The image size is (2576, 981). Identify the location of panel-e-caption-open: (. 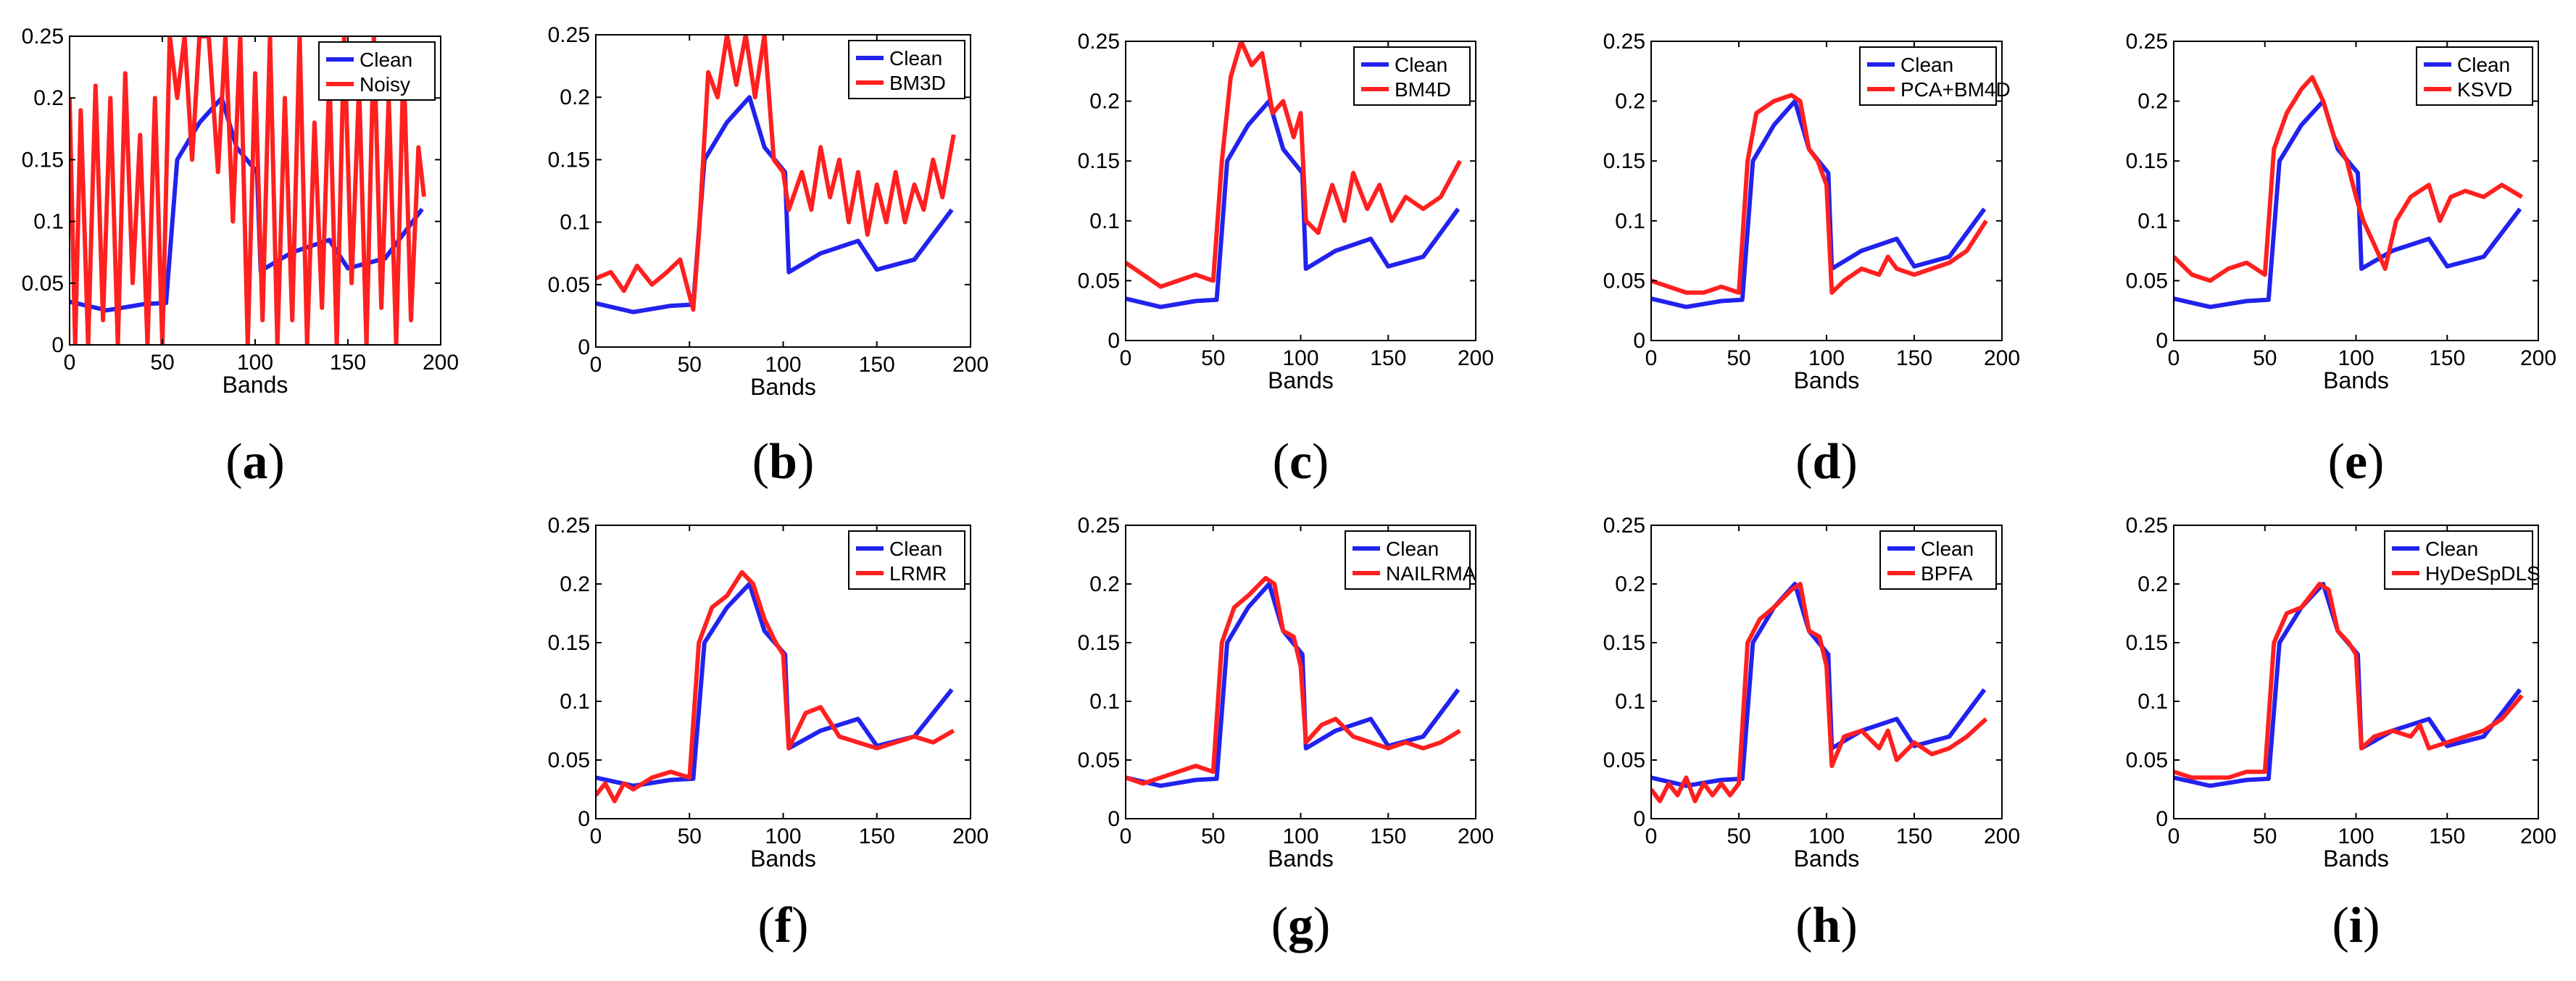
(2336, 462).